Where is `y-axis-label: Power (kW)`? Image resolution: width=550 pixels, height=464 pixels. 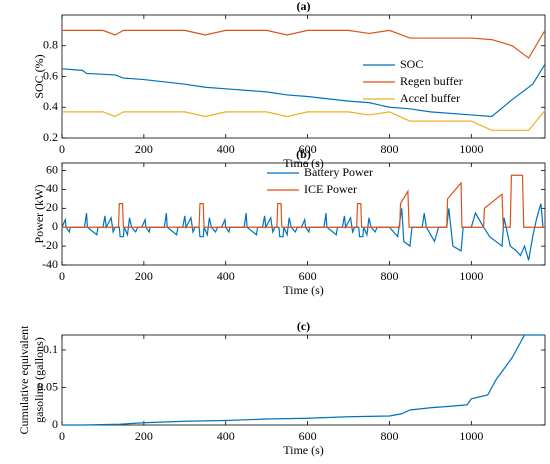 y-axis-label: Power (kW) is located at coordinates (39, 214).